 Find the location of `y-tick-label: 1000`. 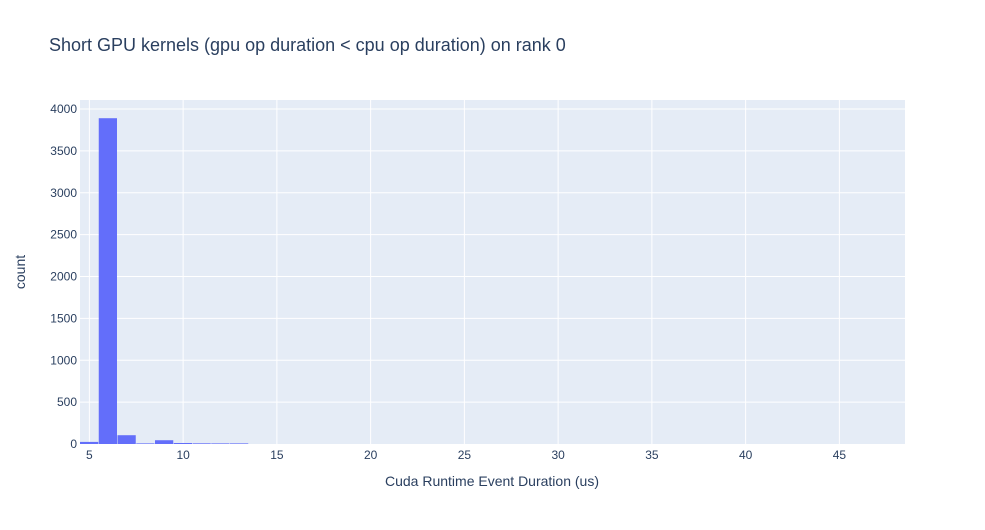

y-tick-label: 1000 is located at coordinates (63, 360).